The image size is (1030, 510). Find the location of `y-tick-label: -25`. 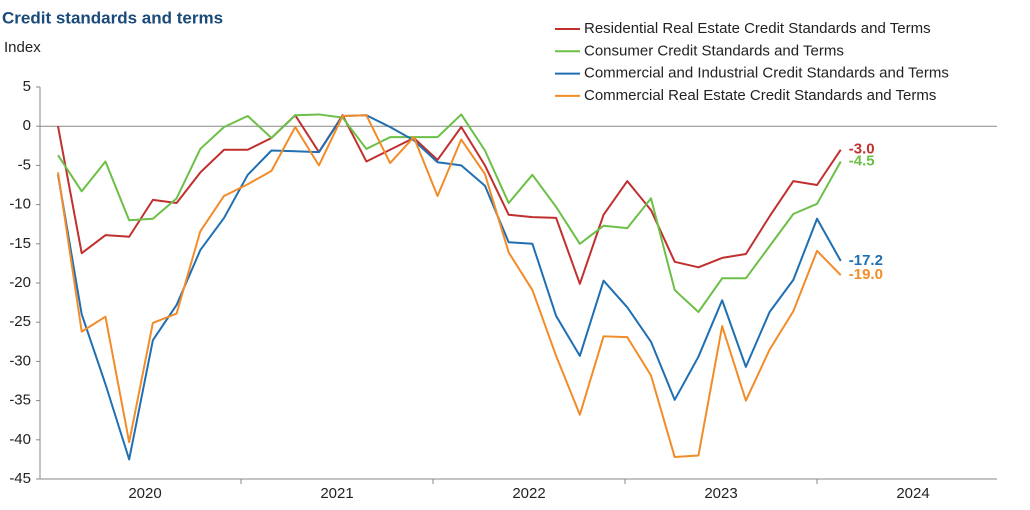

y-tick-label: -25 is located at coordinates (20, 321).